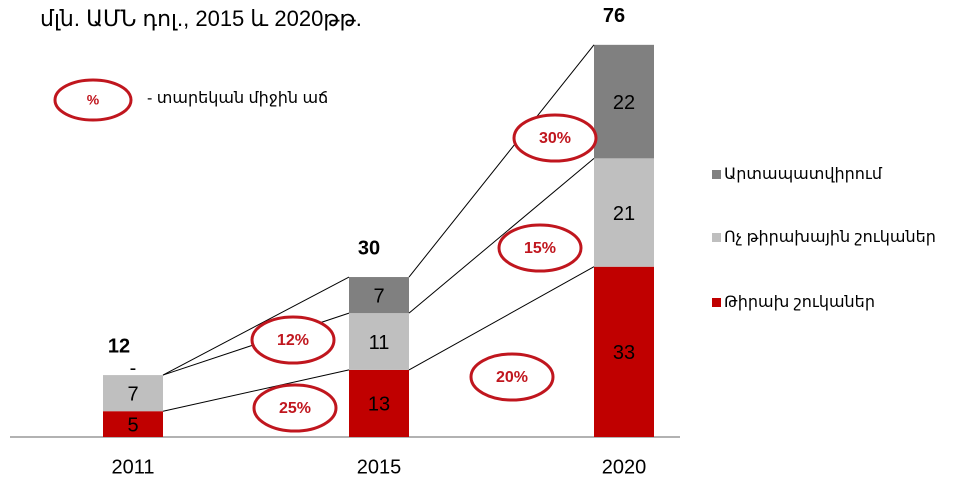  I want to click on growth-label: 25%, so click(295, 408).